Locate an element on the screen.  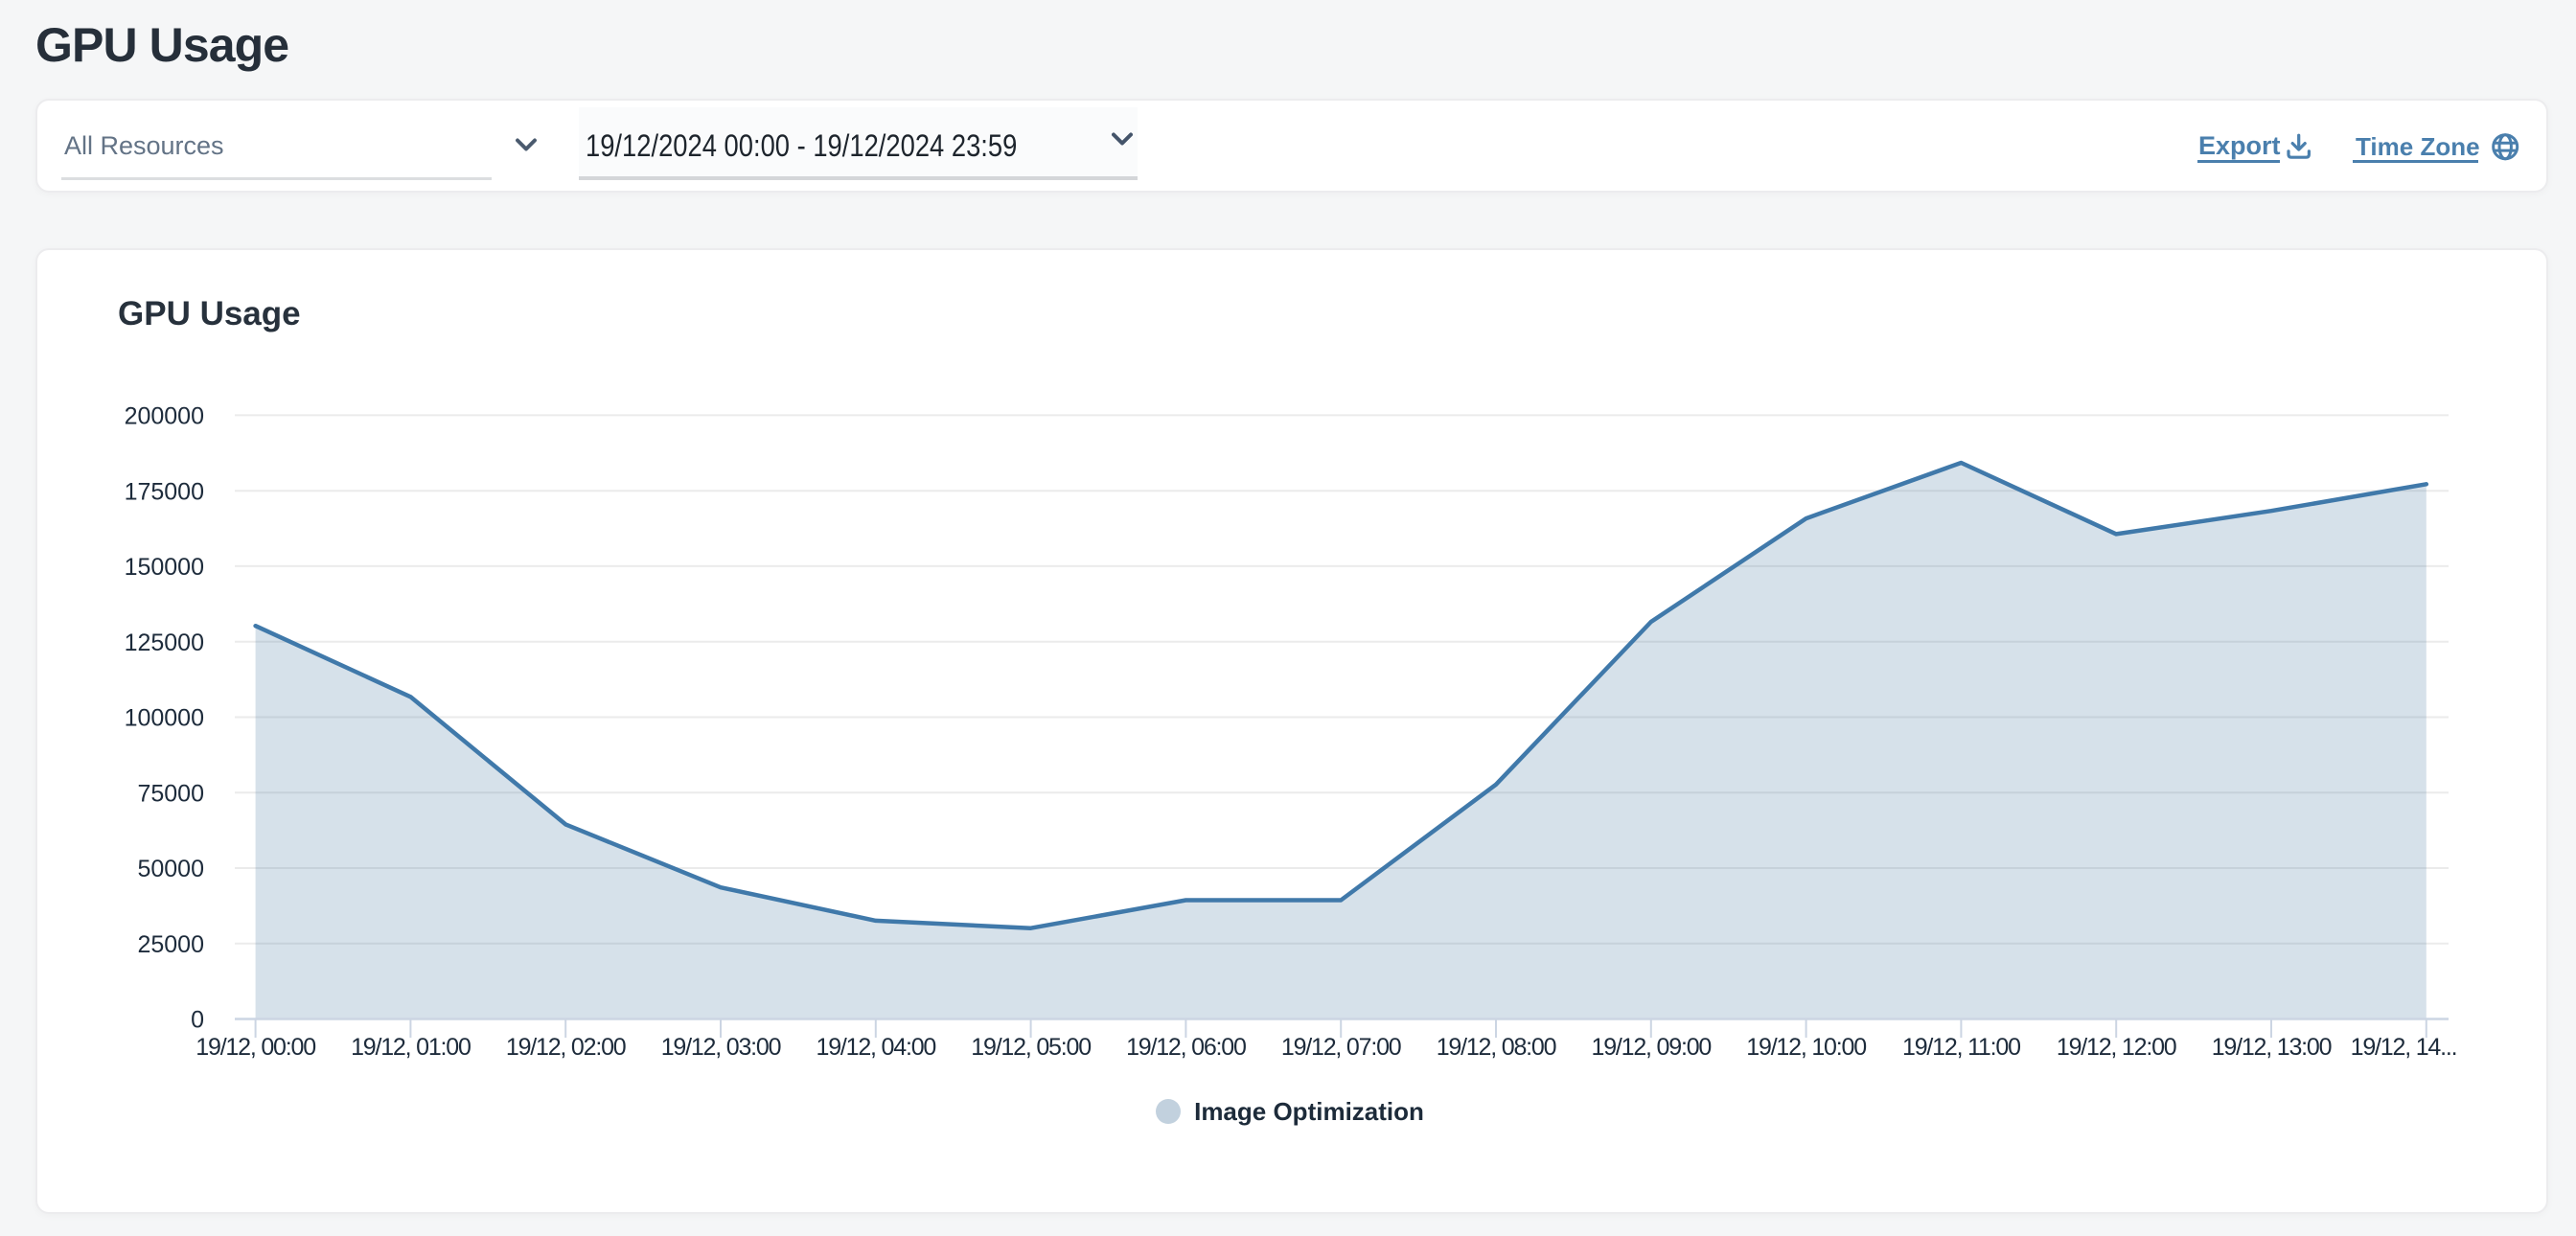
svg-text: 19/12, 13:00 is located at coordinates (2272, 1047).